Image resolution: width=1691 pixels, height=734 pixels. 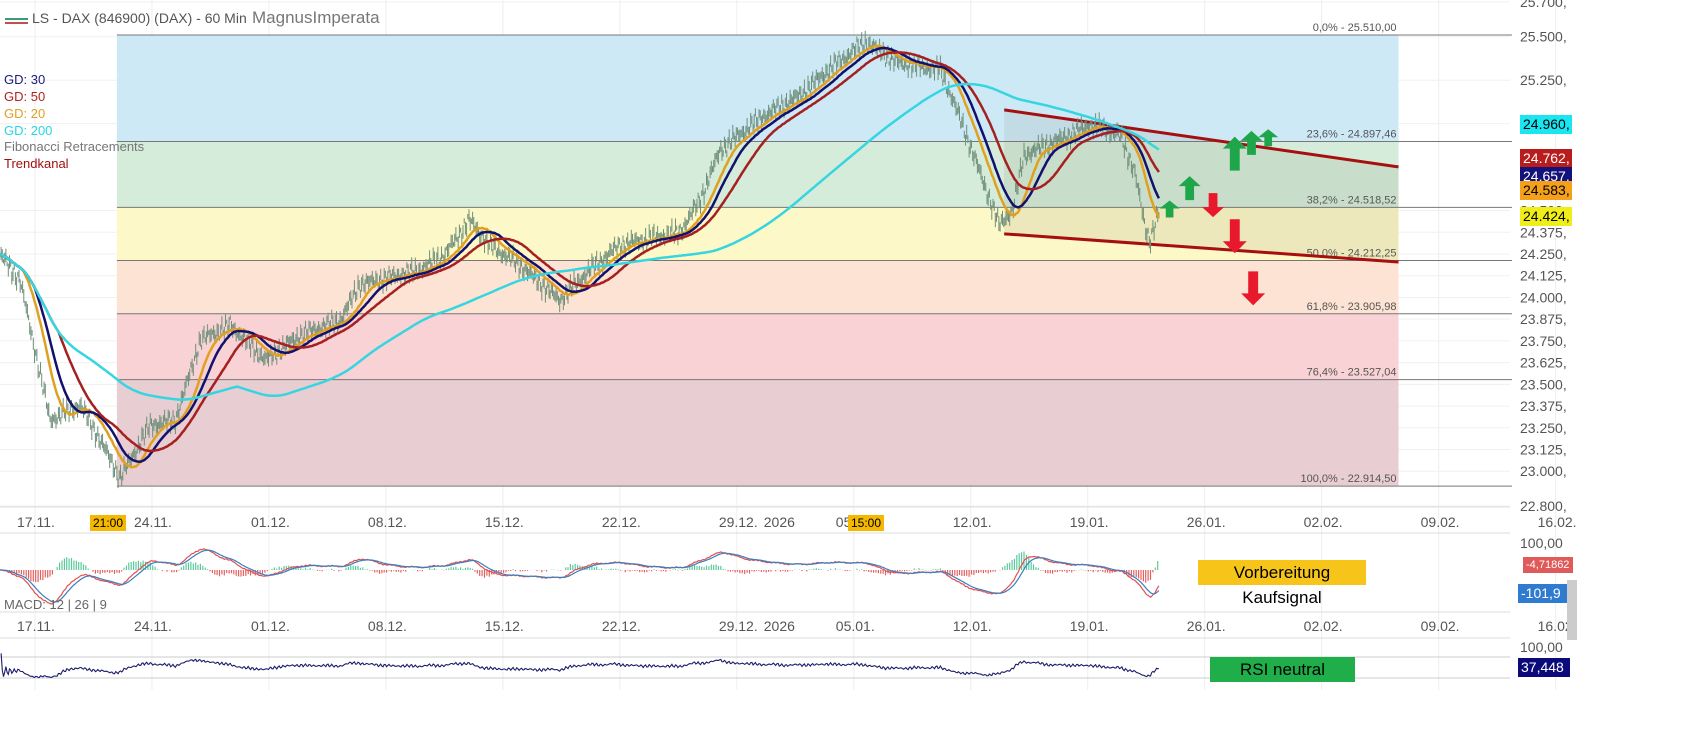 I want to click on price-tick-label: 25.250,, so click(x=1543, y=80).